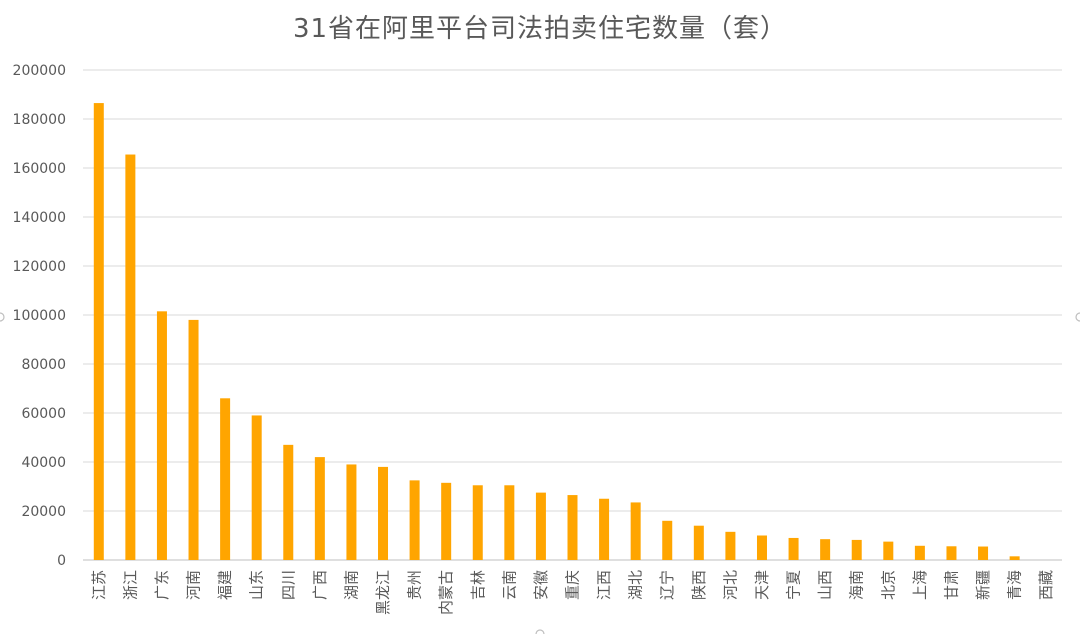 The width and height of the screenshot is (1080, 634). What do you see at coordinates (43, 365) in the screenshot?
I see `y-tick-label: 80000` at bounding box center [43, 365].